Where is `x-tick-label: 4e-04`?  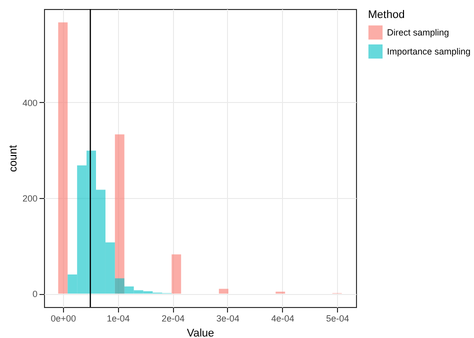 x-tick-label: 4e-04 is located at coordinates (282, 319).